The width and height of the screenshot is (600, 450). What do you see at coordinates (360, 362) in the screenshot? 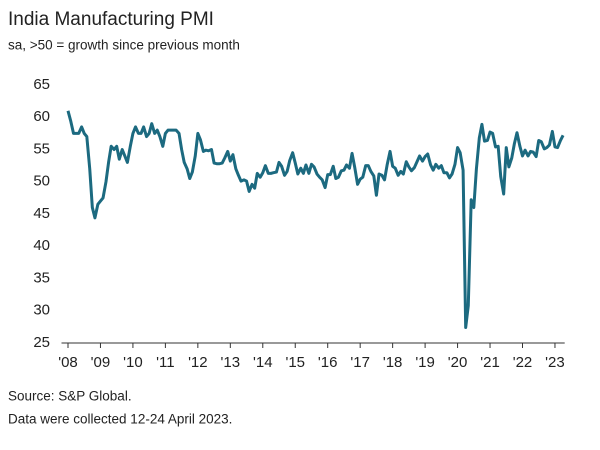
I see `x-tick-label: '17` at bounding box center [360, 362].